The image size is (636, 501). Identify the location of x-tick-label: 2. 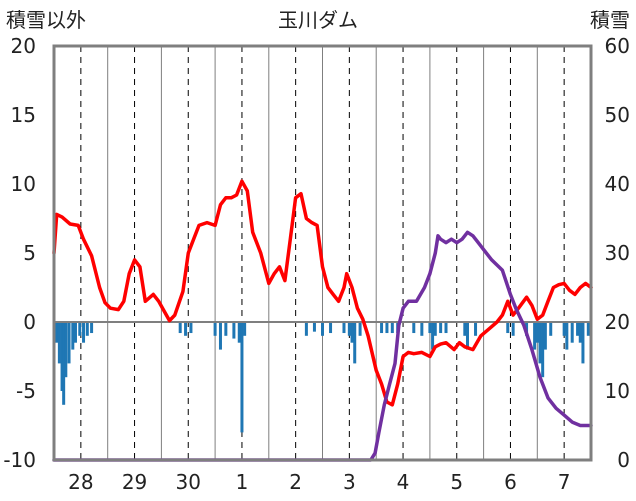
(295, 482).